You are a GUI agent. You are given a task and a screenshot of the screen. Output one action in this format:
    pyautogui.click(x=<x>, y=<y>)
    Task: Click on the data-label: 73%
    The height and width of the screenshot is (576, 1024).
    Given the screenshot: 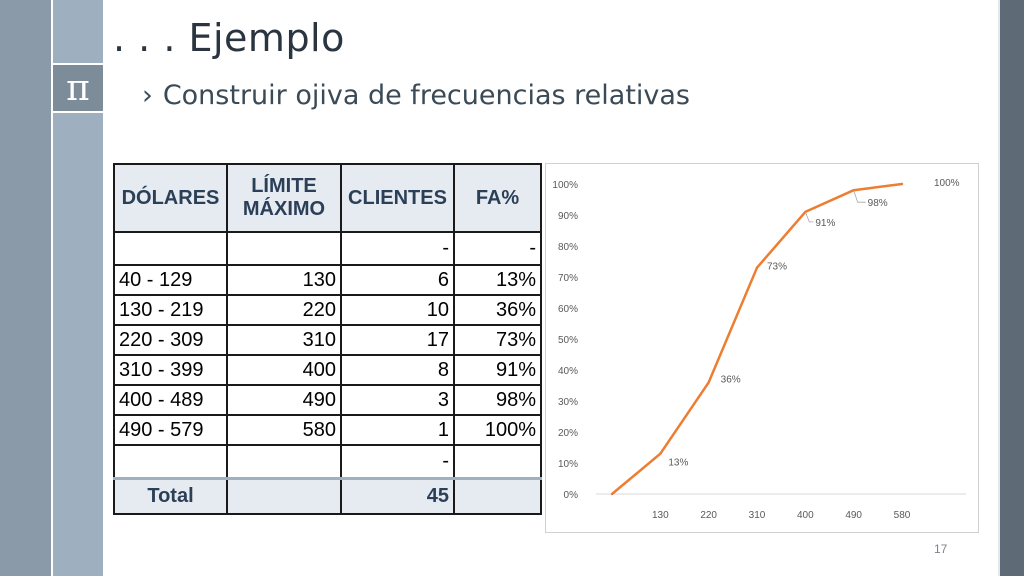 What is the action you would take?
    pyautogui.click(x=777, y=267)
    